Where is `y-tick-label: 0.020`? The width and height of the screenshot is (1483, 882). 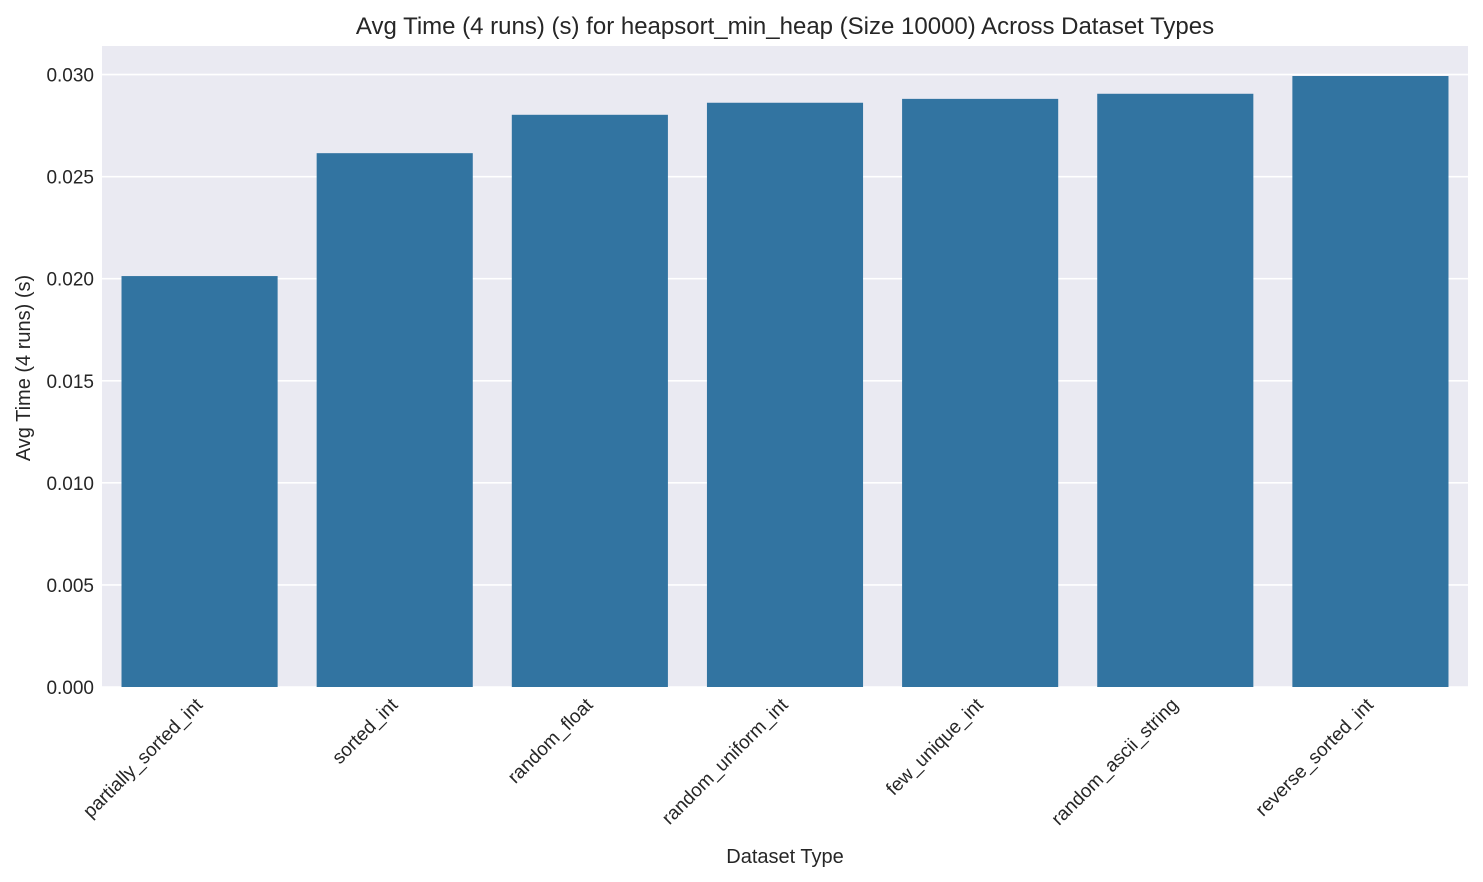
y-tick-label: 0.020 is located at coordinates (70, 280).